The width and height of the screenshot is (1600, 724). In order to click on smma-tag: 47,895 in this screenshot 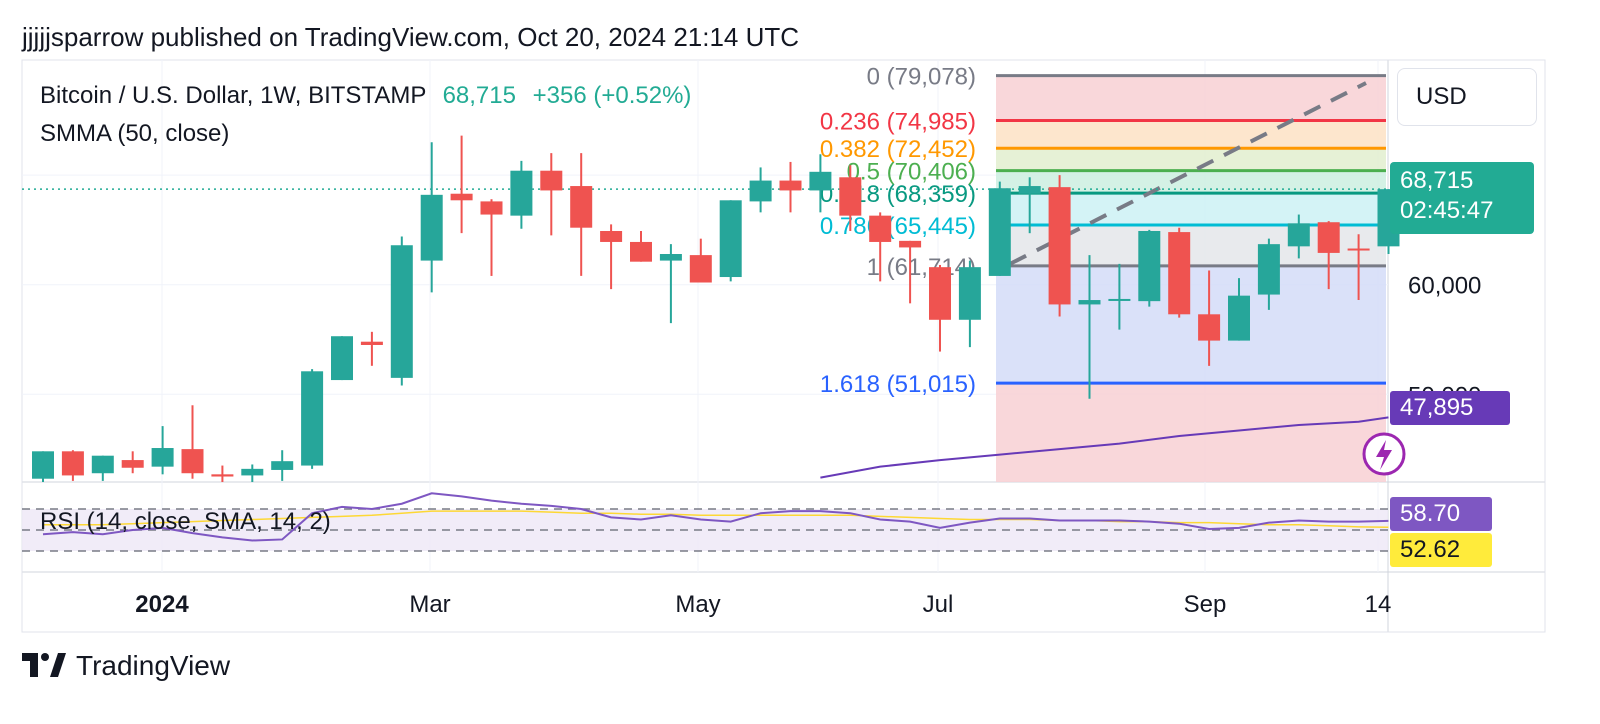, I will do `click(1450, 408)`.